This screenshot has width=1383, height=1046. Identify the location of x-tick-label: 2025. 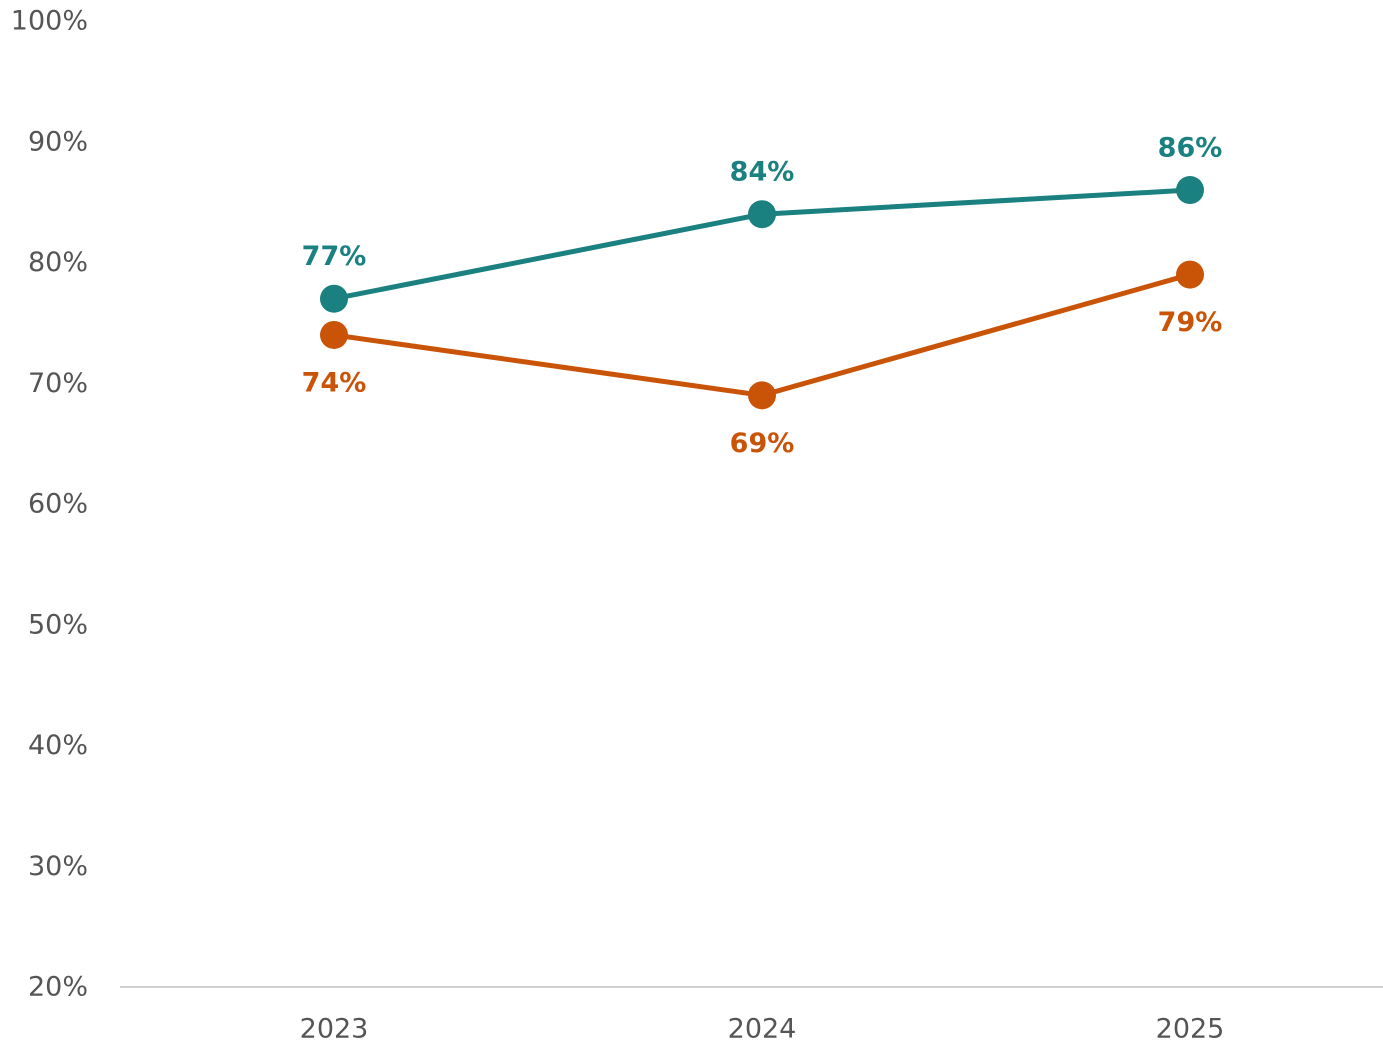
(1190, 1029).